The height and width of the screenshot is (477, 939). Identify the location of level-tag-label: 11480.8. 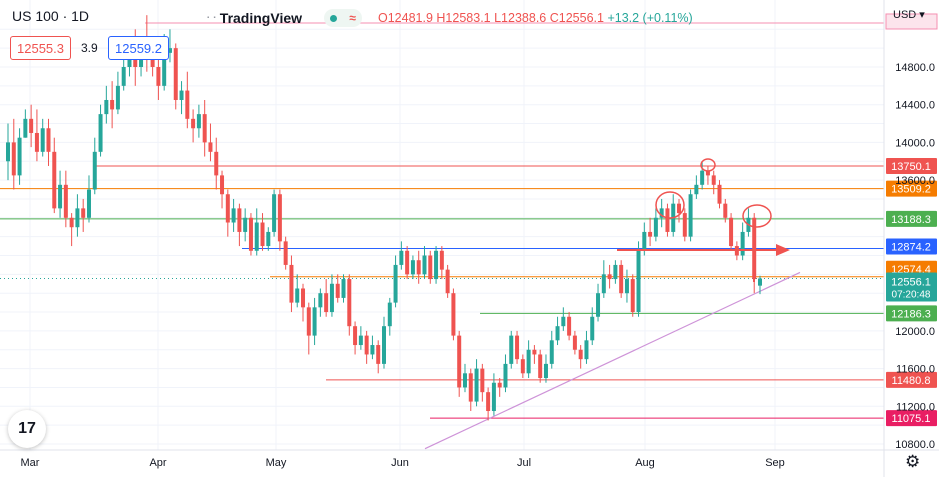
(911, 381).